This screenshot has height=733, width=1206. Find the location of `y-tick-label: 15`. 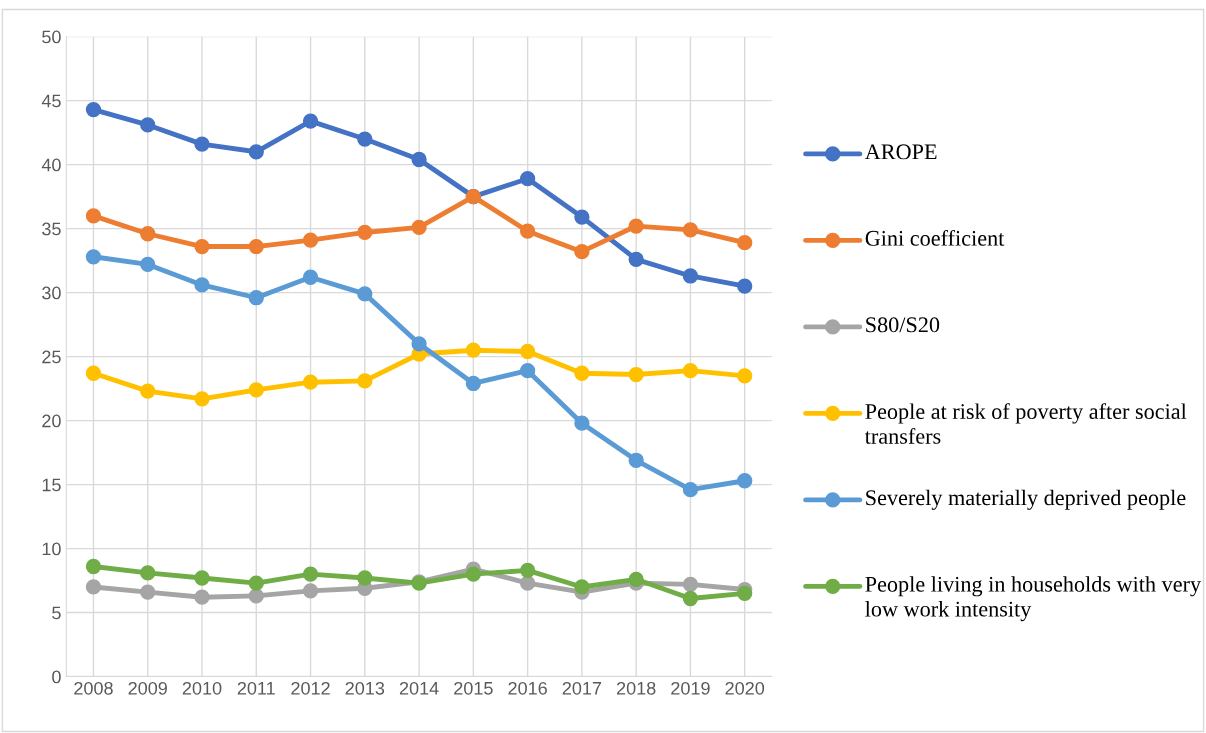

y-tick-label: 15 is located at coordinates (51, 485).